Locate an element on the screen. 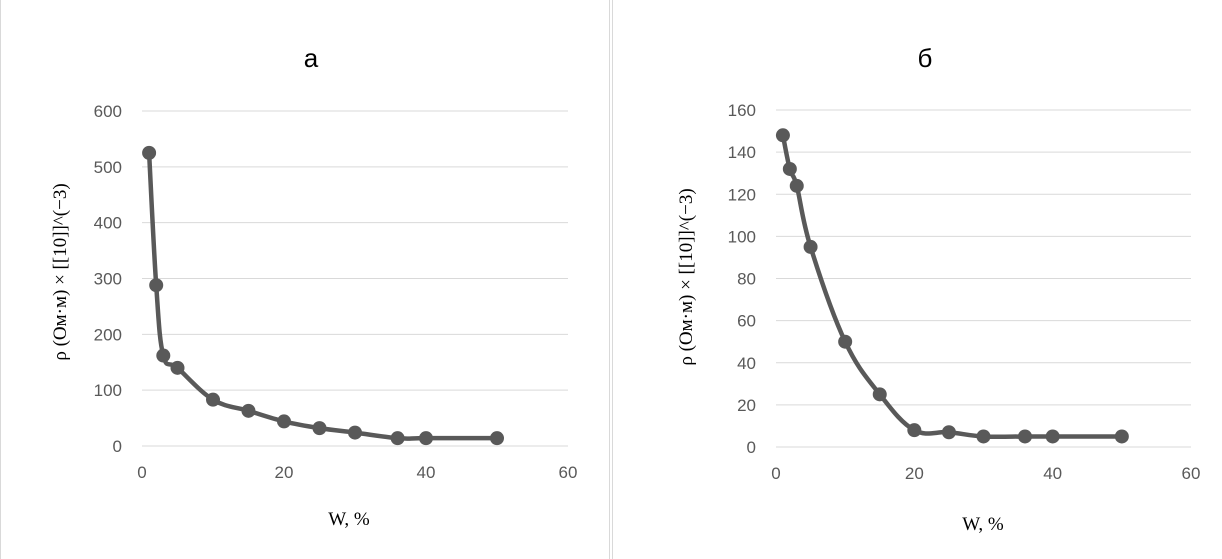 Image resolution: width=1222 pixels, height=559 pixels. chart-b-y-tick-label: 0 is located at coordinates (751, 447).